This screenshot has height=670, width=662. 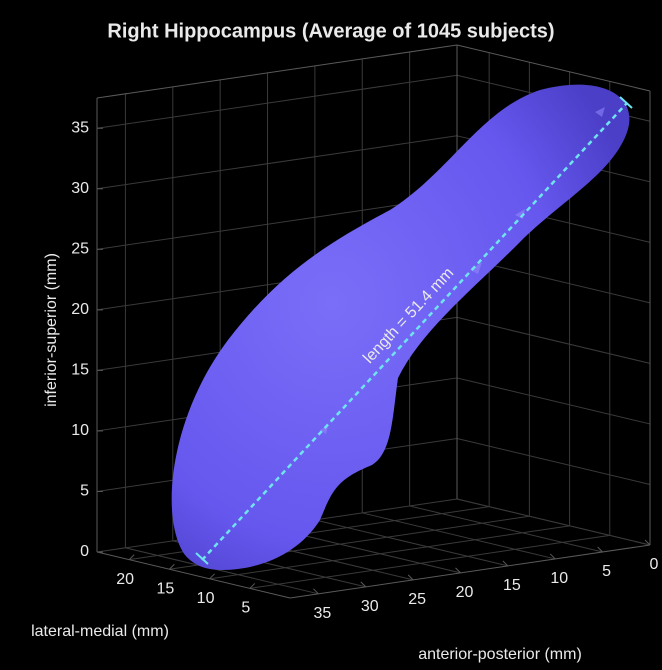 I want to click on z-tick-label: 5, so click(x=84, y=491).